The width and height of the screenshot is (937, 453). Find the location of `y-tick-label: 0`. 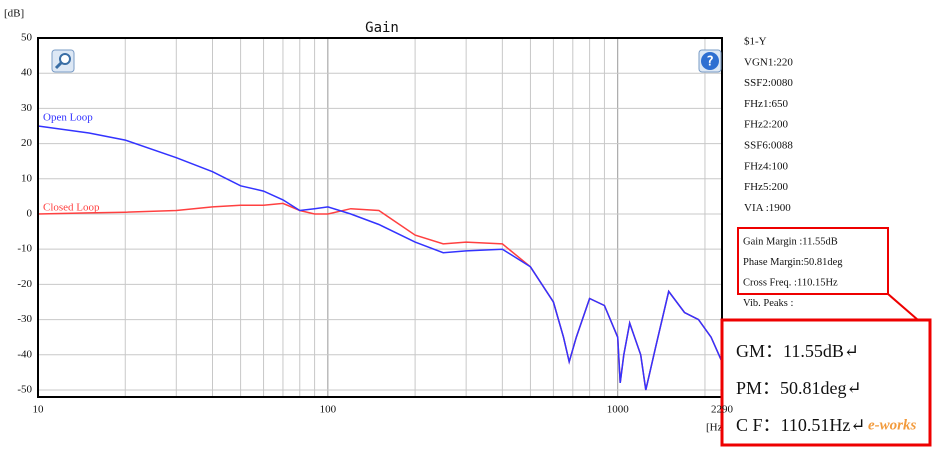

y-tick-label: 0 is located at coordinates (30, 214).